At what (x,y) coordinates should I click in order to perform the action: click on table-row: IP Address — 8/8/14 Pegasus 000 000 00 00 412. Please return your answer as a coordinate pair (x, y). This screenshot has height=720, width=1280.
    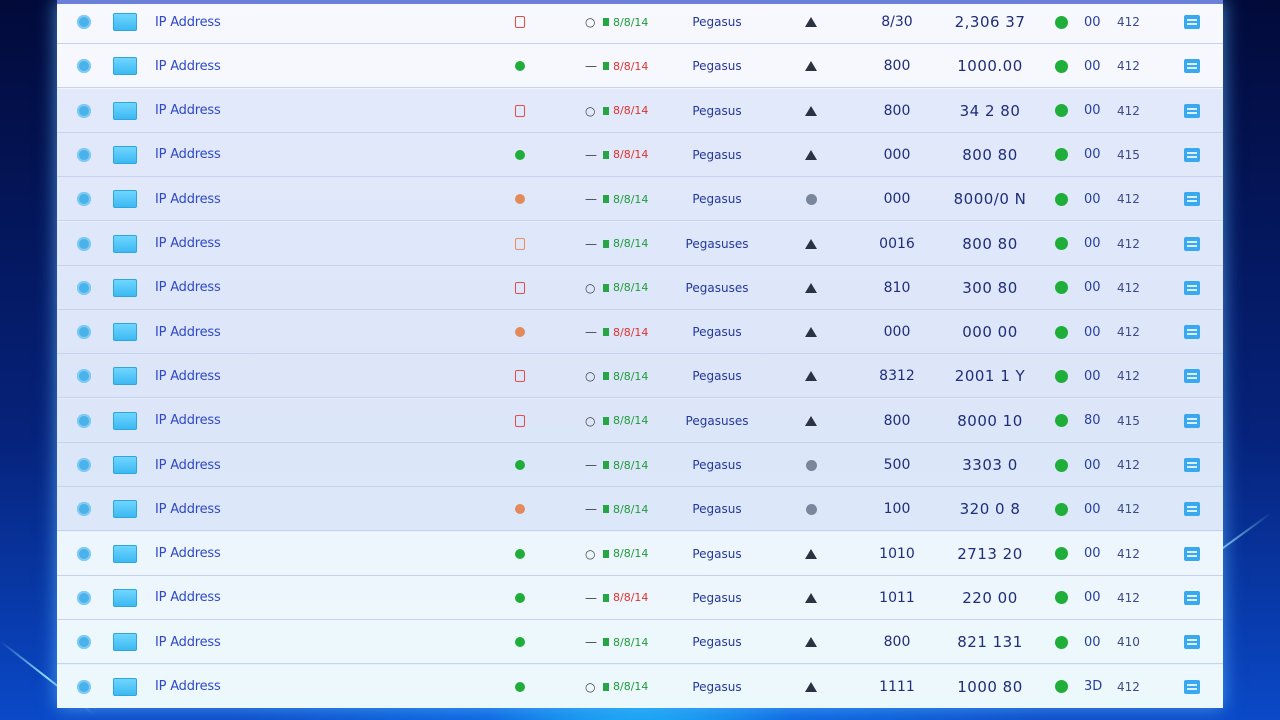
    Looking at the image, I should click on (640, 332).